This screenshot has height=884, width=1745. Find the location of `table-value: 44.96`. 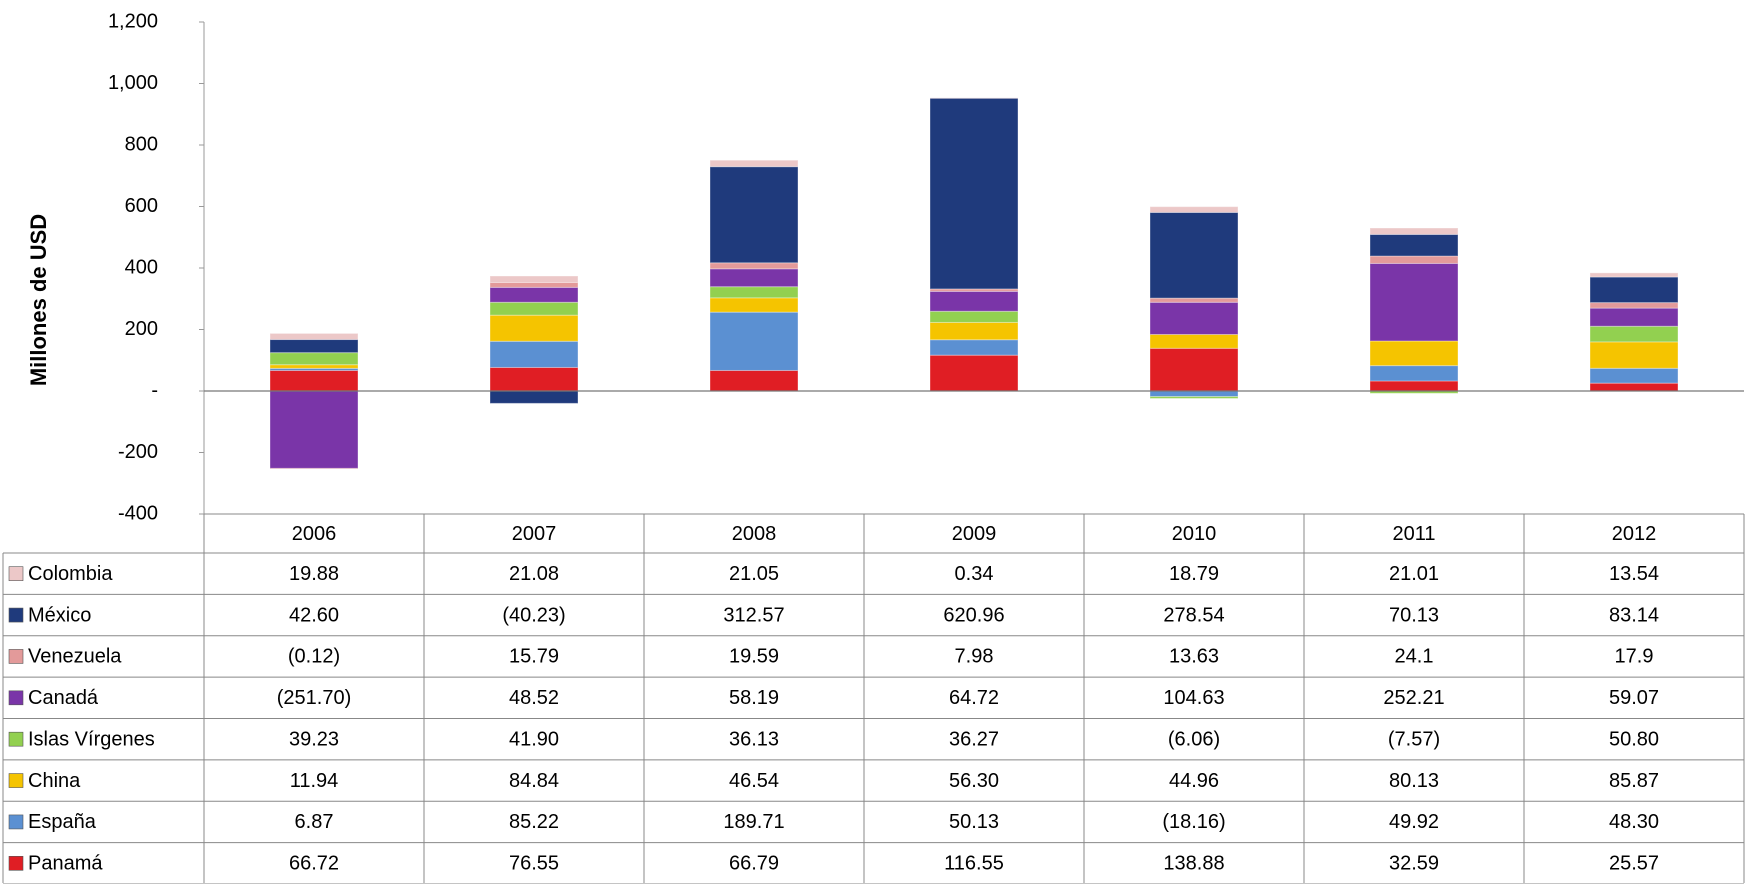

table-value: 44.96 is located at coordinates (1194, 781).